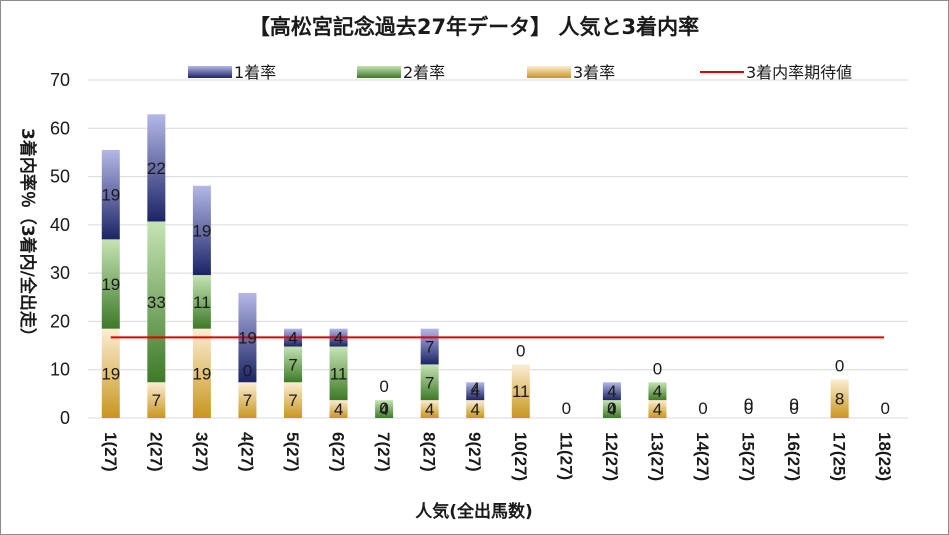 Image resolution: width=949 pixels, height=535 pixels. I want to click on x-tick-group: 18(23), so click(884, 456).